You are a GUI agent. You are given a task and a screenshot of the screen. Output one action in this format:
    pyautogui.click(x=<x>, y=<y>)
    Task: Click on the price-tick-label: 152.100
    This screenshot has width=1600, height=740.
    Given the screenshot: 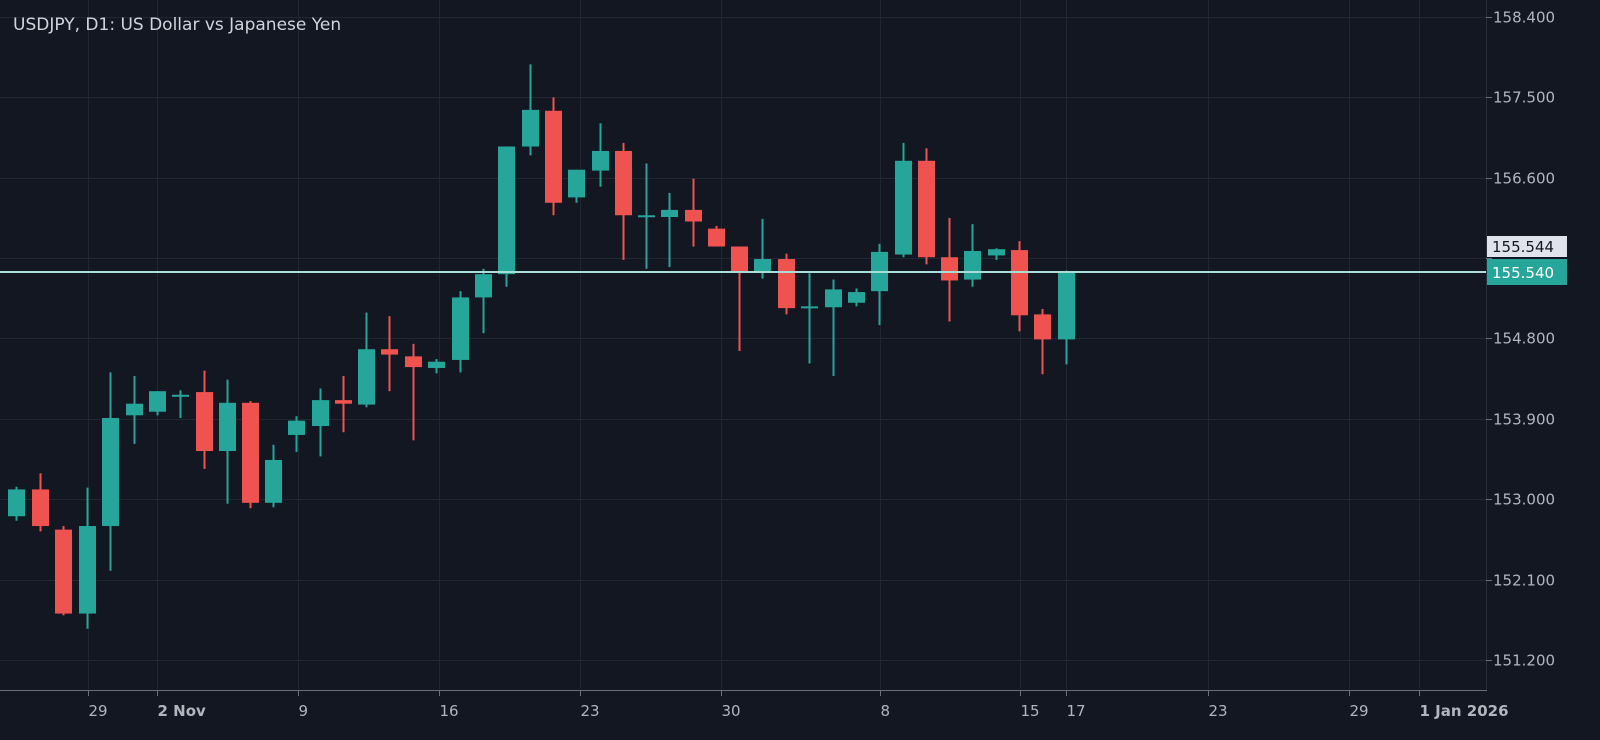 What is the action you would take?
    pyautogui.click(x=1524, y=581)
    